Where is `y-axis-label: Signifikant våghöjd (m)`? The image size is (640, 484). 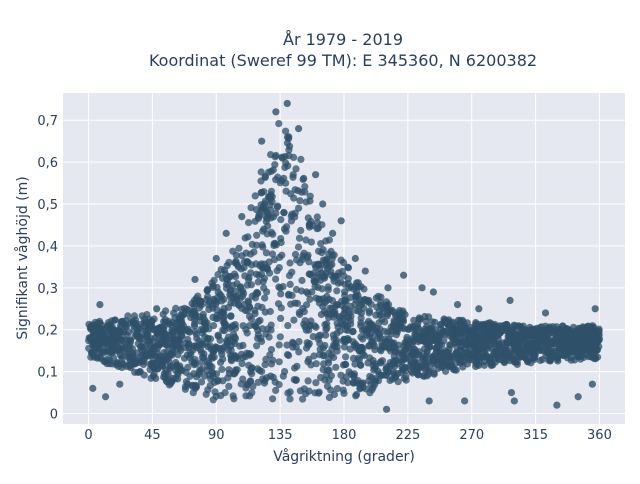
y-axis-label: Signifikant våghöjd (m) is located at coordinates (22, 257).